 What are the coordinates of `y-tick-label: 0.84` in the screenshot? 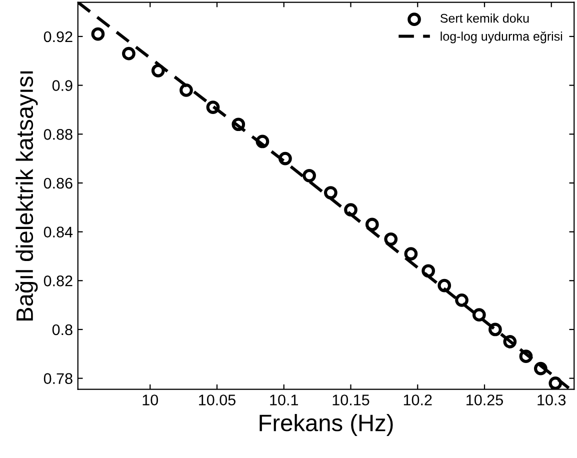 It's located at (58, 232).